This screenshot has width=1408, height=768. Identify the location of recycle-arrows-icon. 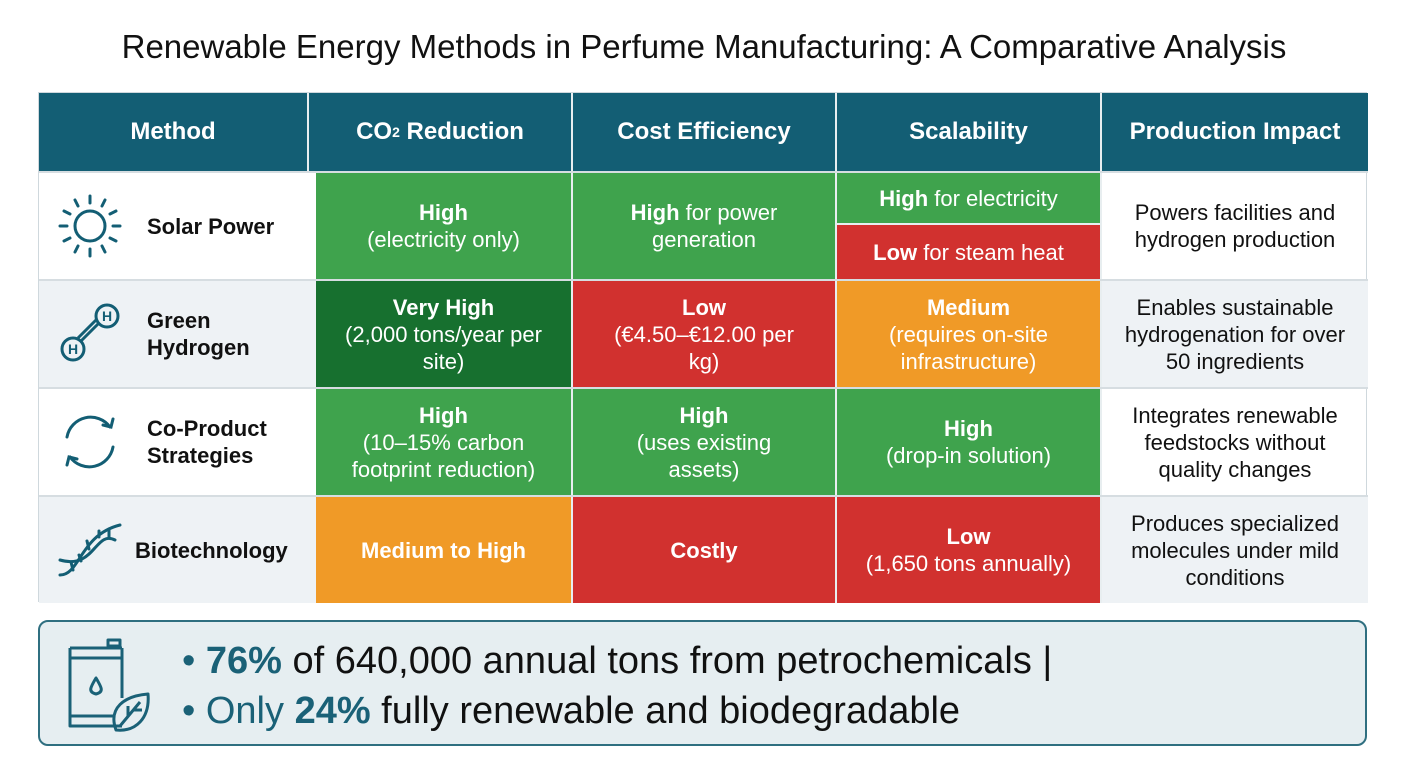
(90, 442).